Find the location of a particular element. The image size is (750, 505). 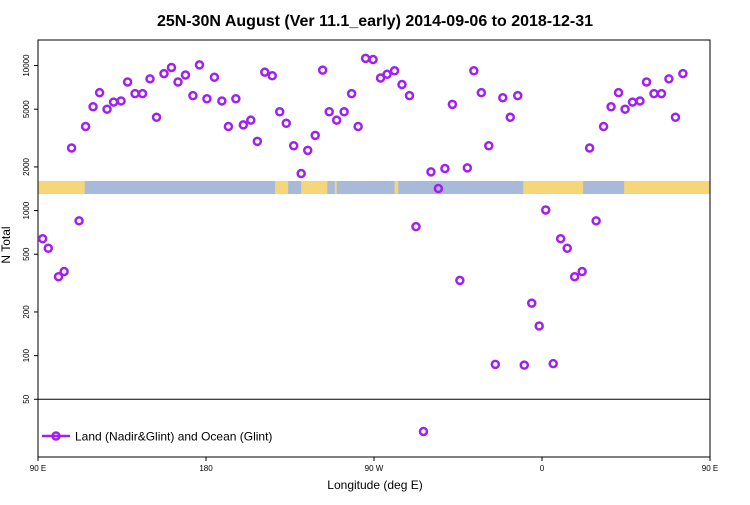

legend: Land (Nadir&Glint) and Ocean (Glint) is located at coordinates (157, 437).